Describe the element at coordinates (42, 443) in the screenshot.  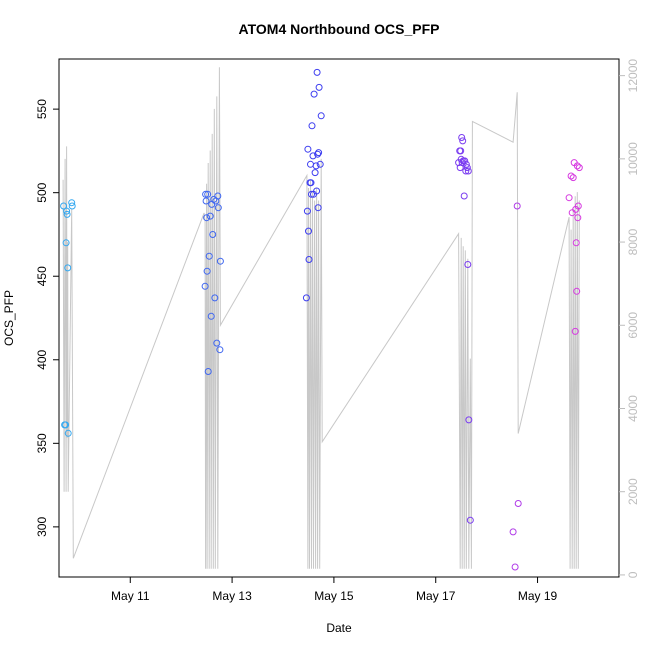
I see `y-tick-label: 350` at that location.